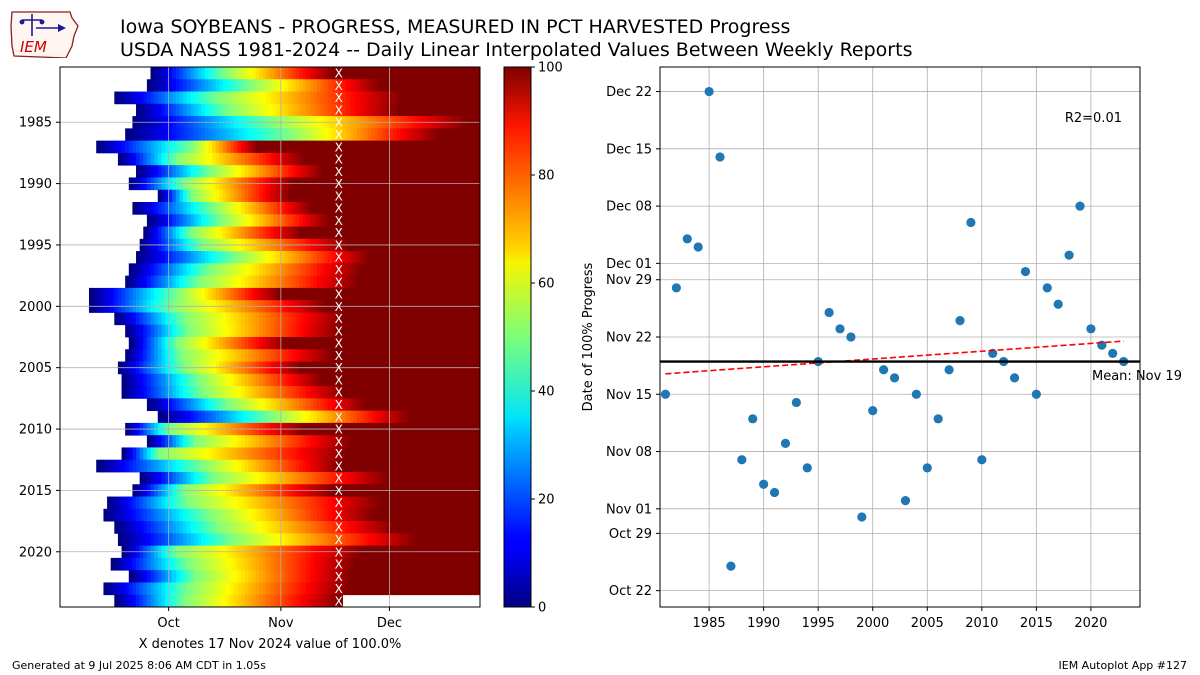  Describe the element at coordinates (546, 500) in the screenshot. I see `colorbar-tick-label: 20` at that location.